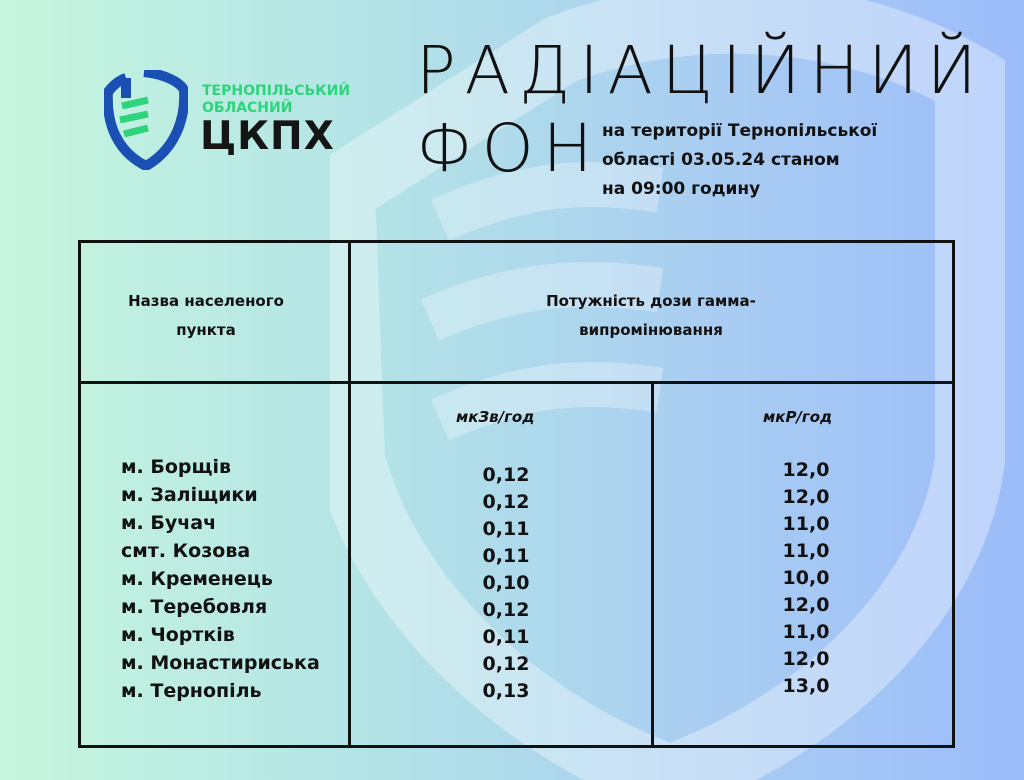 The height and width of the screenshot is (780, 1024). I want to click on subtitle-line: області 03.05.24 станом, so click(721, 160).